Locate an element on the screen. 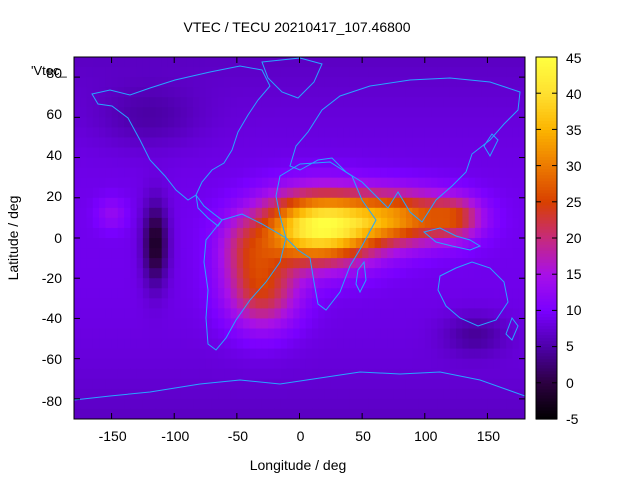 The image size is (640, 480). coastline-eurasia is located at coordinates (405, 150).